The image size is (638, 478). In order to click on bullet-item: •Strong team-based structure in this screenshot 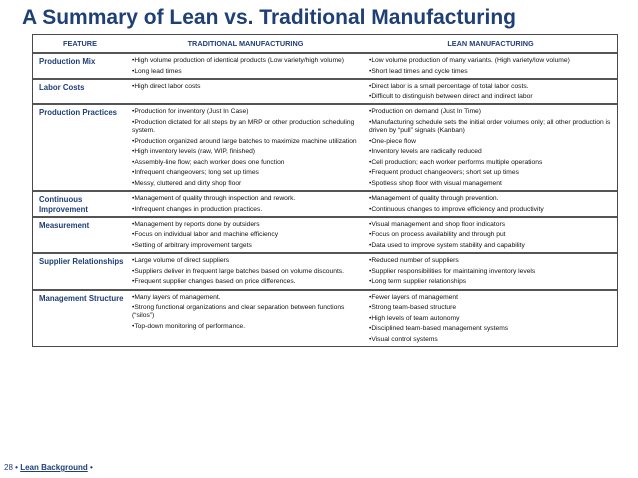, I will do `click(413, 308)`.